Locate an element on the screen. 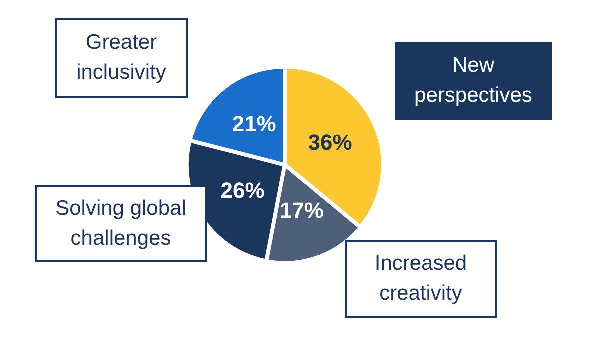 Image resolution: width=600 pixels, height=337 pixels. data-label: 36% is located at coordinates (330, 142).